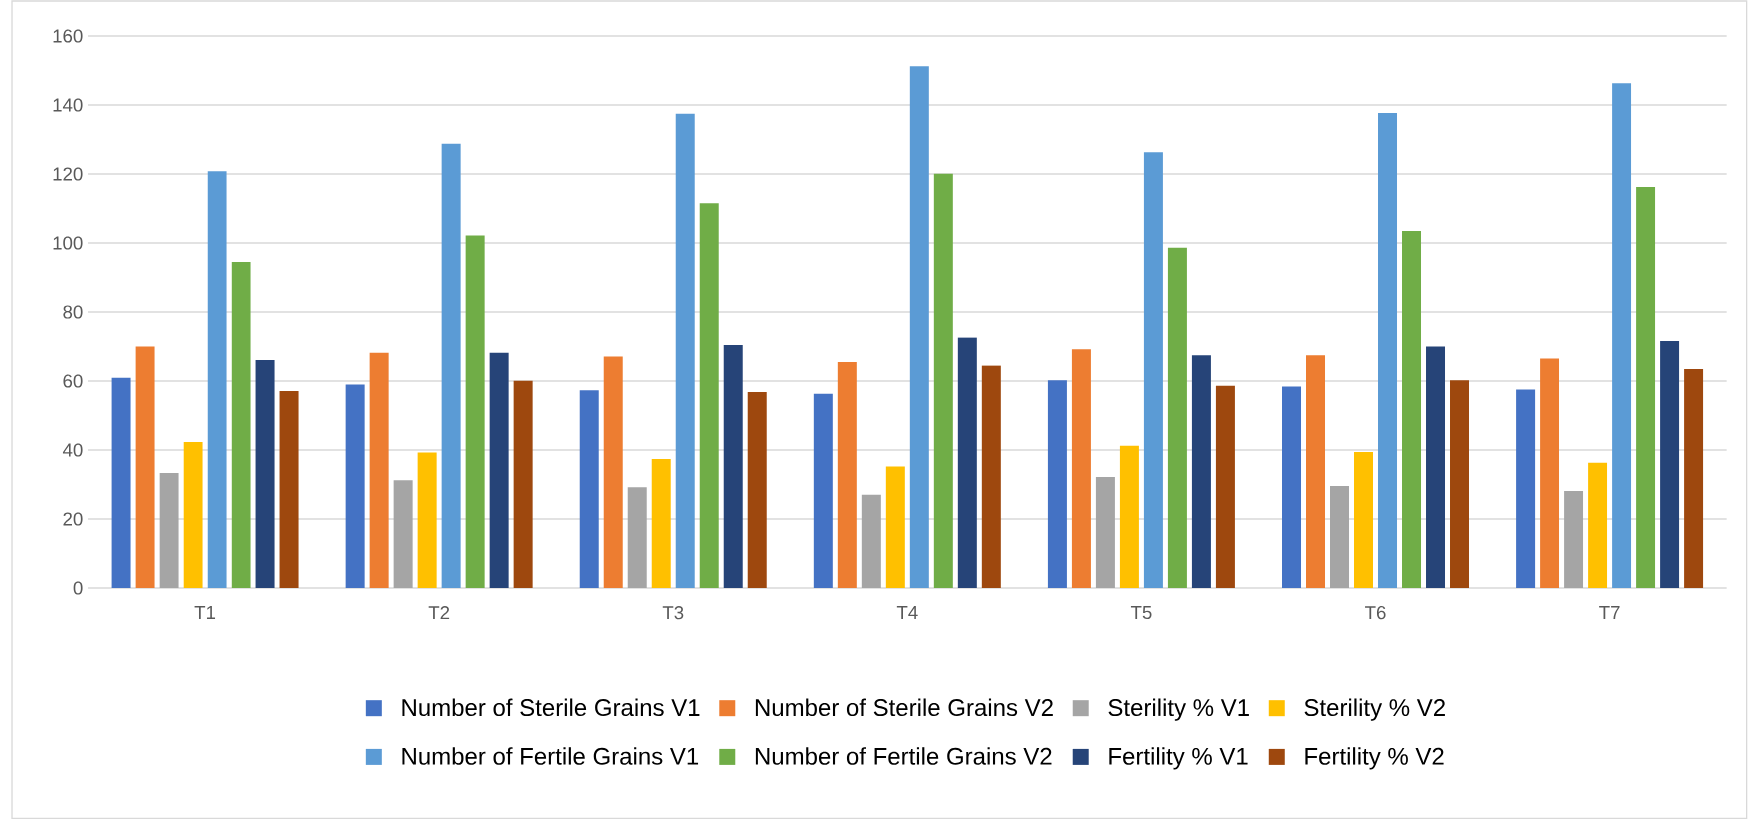  Describe the element at coordinates (68, 174) in the screenshot. I see `y-tick-label: 120` at that location.